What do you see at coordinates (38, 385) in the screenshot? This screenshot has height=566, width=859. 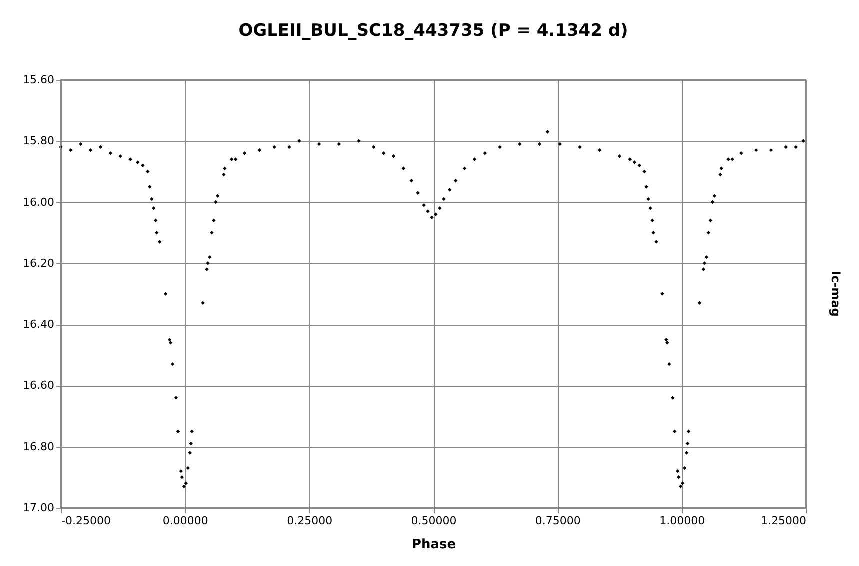 I see `y-tick-label: 16.60` at bounding box center [38, 385].